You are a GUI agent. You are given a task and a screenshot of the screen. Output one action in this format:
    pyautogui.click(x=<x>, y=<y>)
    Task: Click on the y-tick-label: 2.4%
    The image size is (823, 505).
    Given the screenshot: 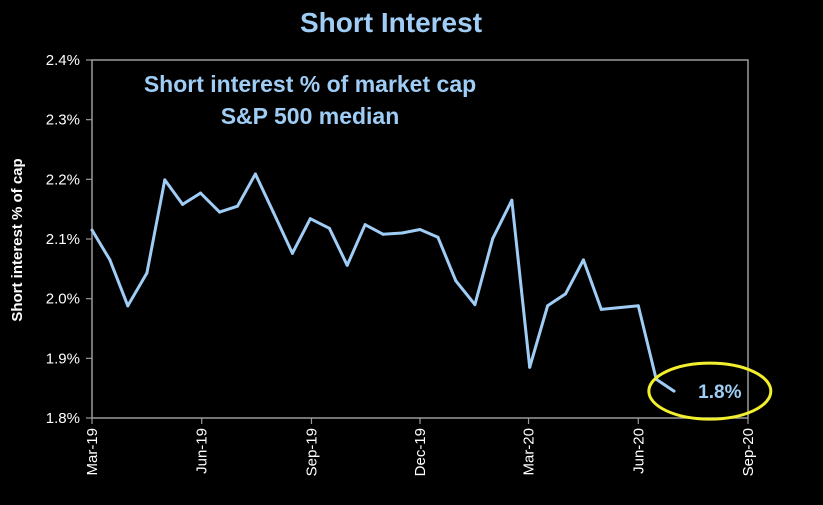 What is the action you would take?
    pyautogui.click(x=63, y=60)
    